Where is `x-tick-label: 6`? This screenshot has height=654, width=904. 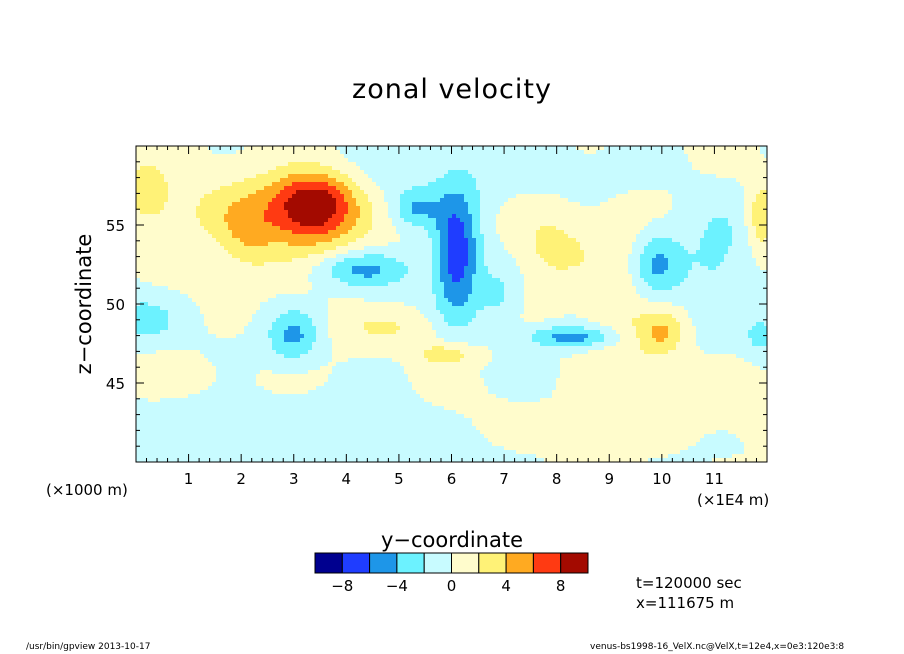 x-tick-label: 6 is located at coordinates (452, 479).